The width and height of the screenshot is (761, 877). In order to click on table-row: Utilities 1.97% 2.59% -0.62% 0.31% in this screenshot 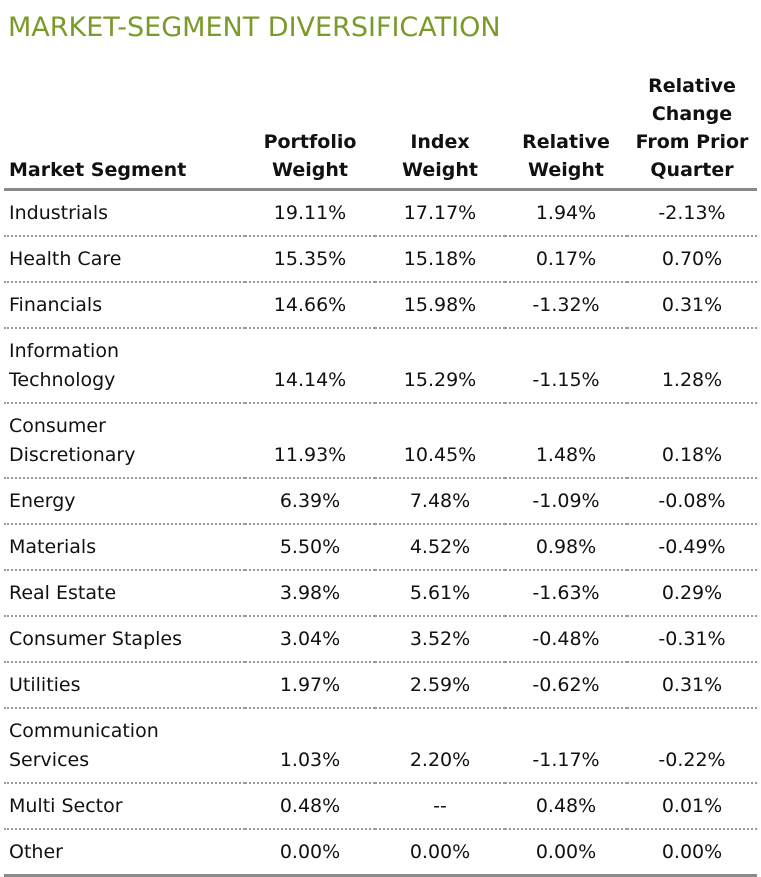, I will do `click(380, 685)`.